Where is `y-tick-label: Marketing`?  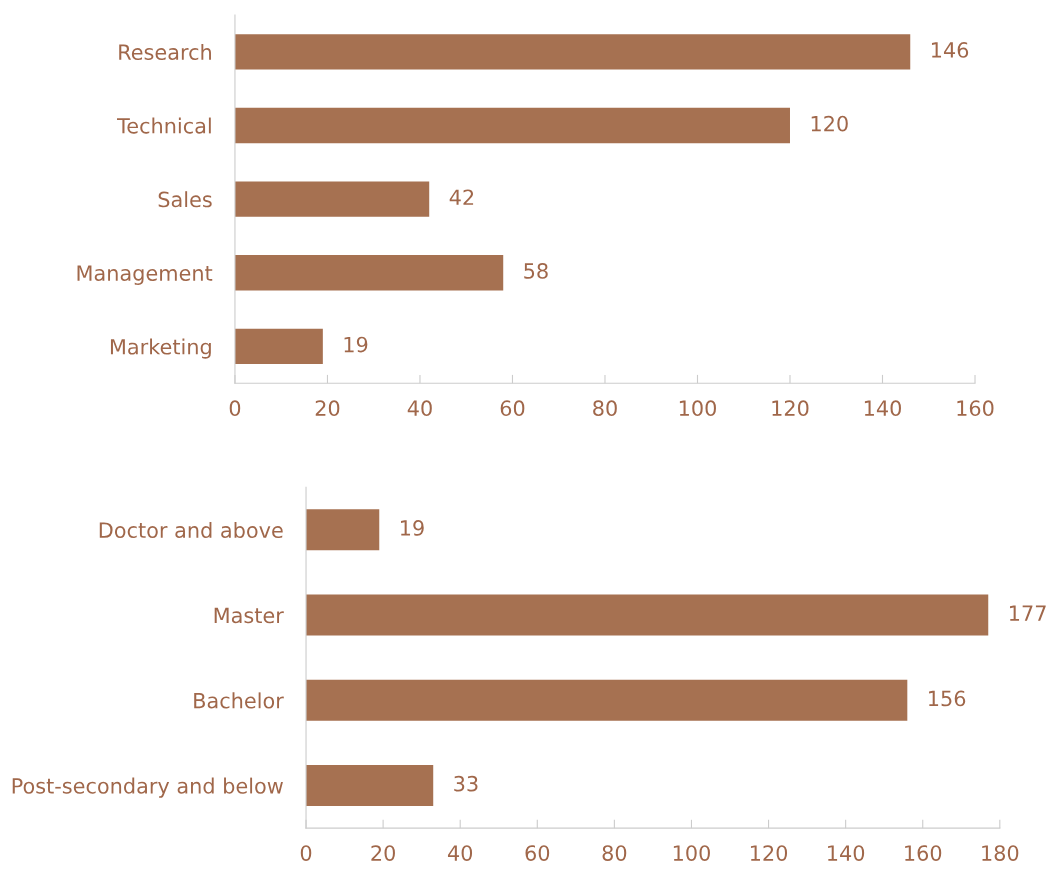
y-tick-label: Marketing is located at coordinates (160, 348).